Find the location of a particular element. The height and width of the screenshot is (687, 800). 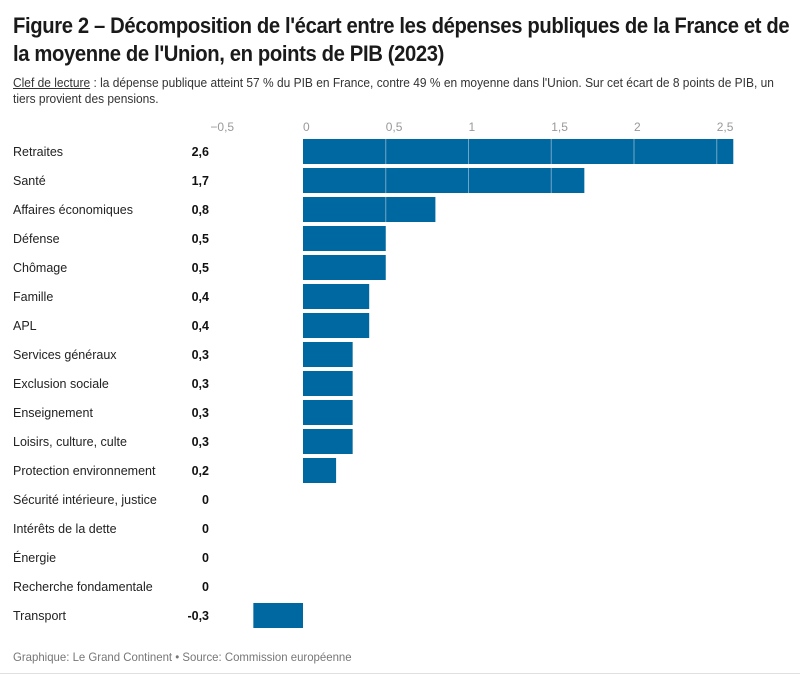

category-label: APL is located at coordinates (25, 326).